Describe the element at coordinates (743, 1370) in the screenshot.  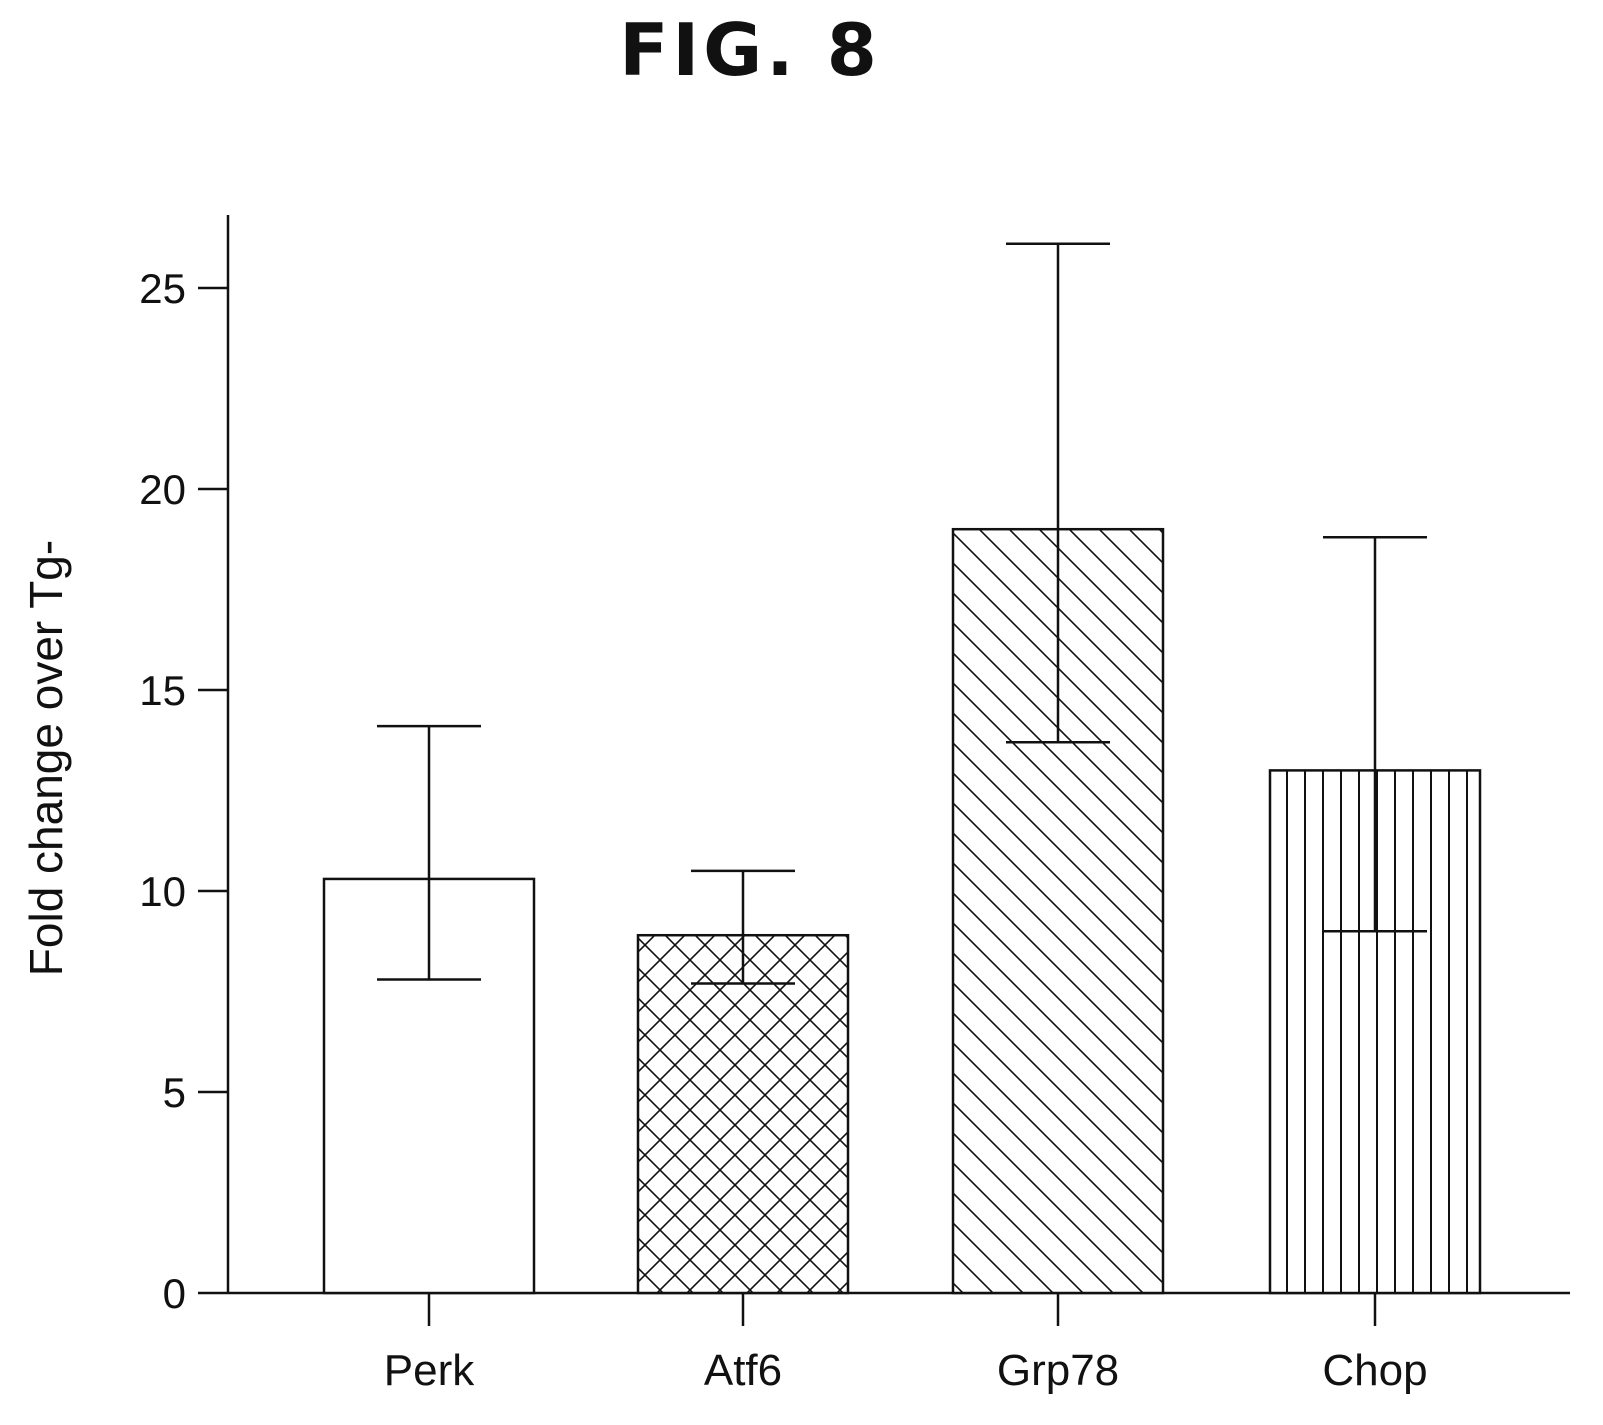
I see `x-tick-label-atf6: Atf6` at that location.